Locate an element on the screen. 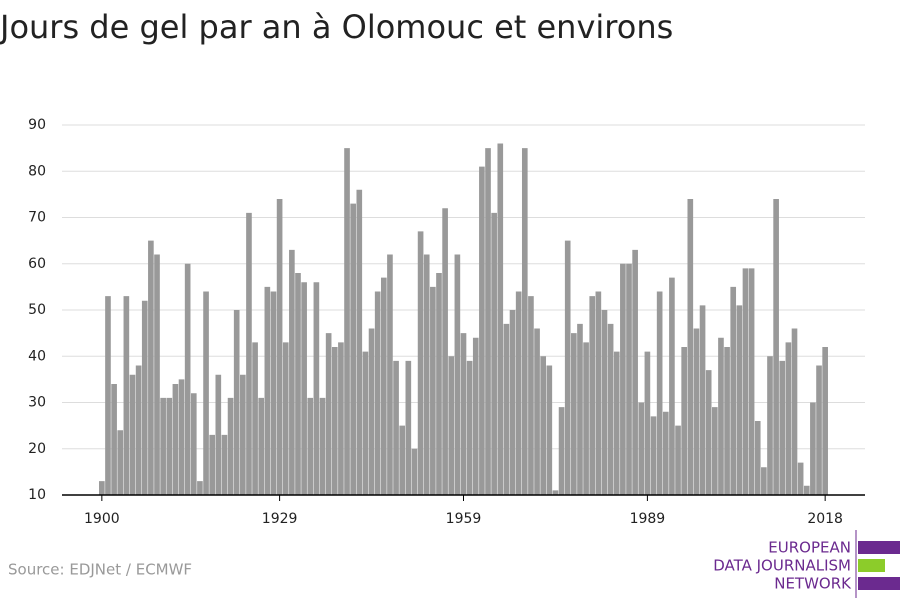  x-tick-label: 1900 is located at coordinates (102, 519).